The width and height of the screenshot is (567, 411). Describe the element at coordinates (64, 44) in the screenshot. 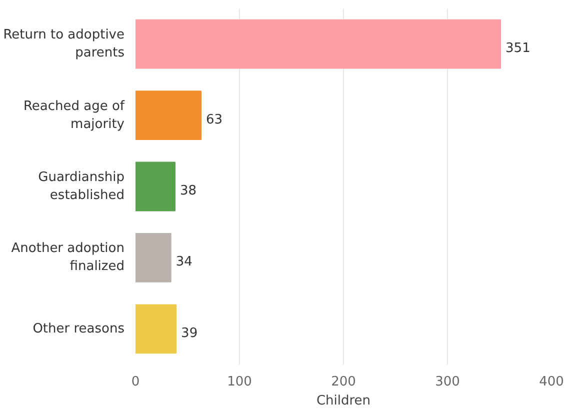

I see `y-tick-label: Return to adoptive parents` at that location.